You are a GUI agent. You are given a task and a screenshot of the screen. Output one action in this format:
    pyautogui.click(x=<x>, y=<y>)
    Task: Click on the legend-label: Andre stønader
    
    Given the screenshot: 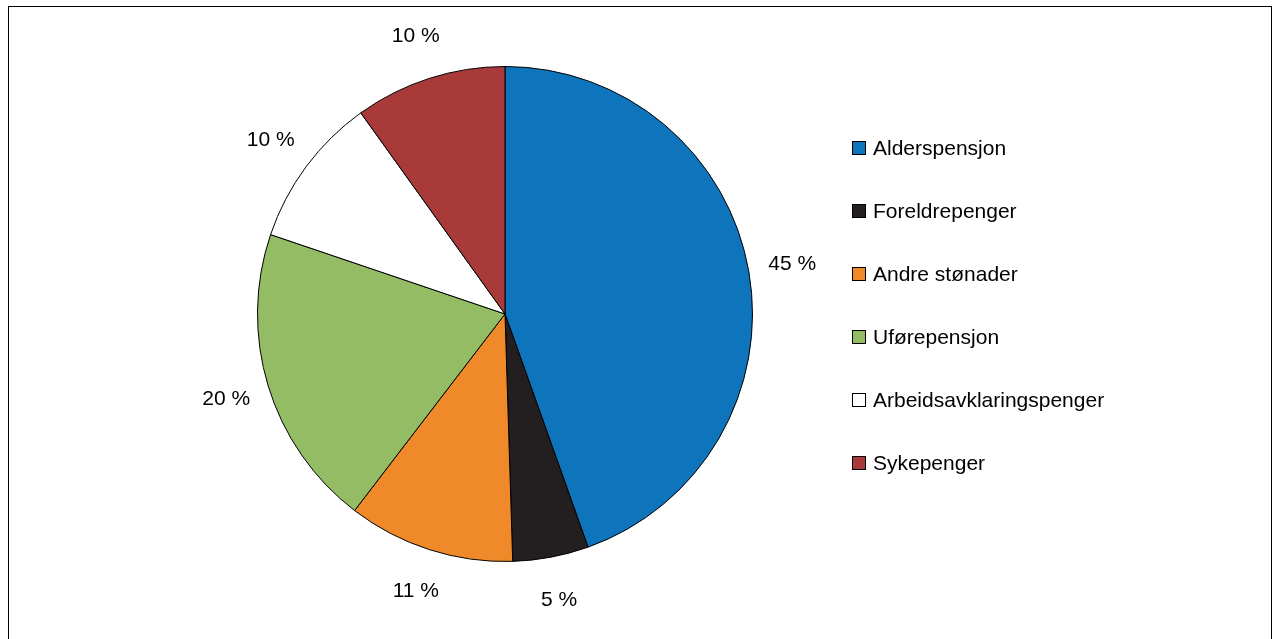 What is the action you would take?
    pyautogui.click(x=945, y=273)
    